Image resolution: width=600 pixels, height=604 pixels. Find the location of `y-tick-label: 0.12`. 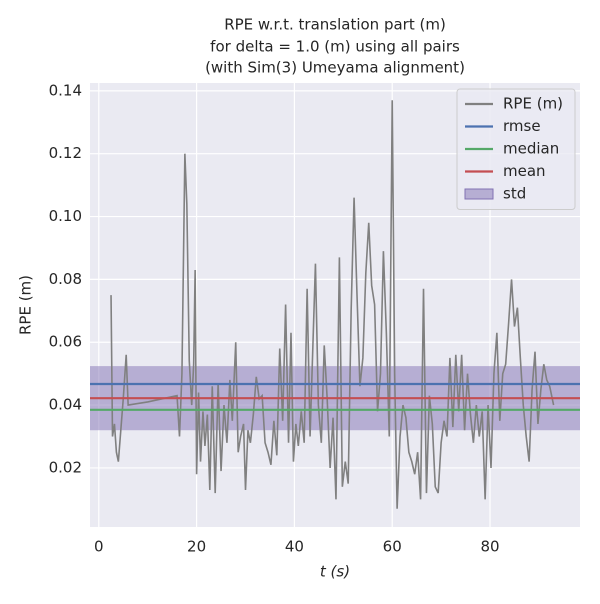

y-tick-label: 0.12 is located at coordinates (65, 153).